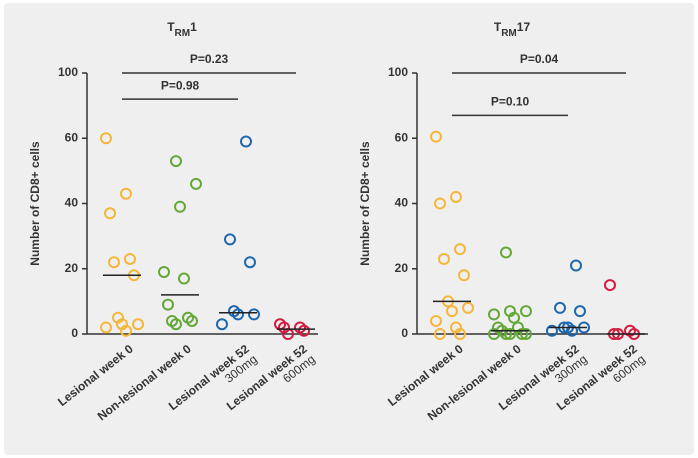  I want to click on chart-title: TRM17, so click(512, 29).